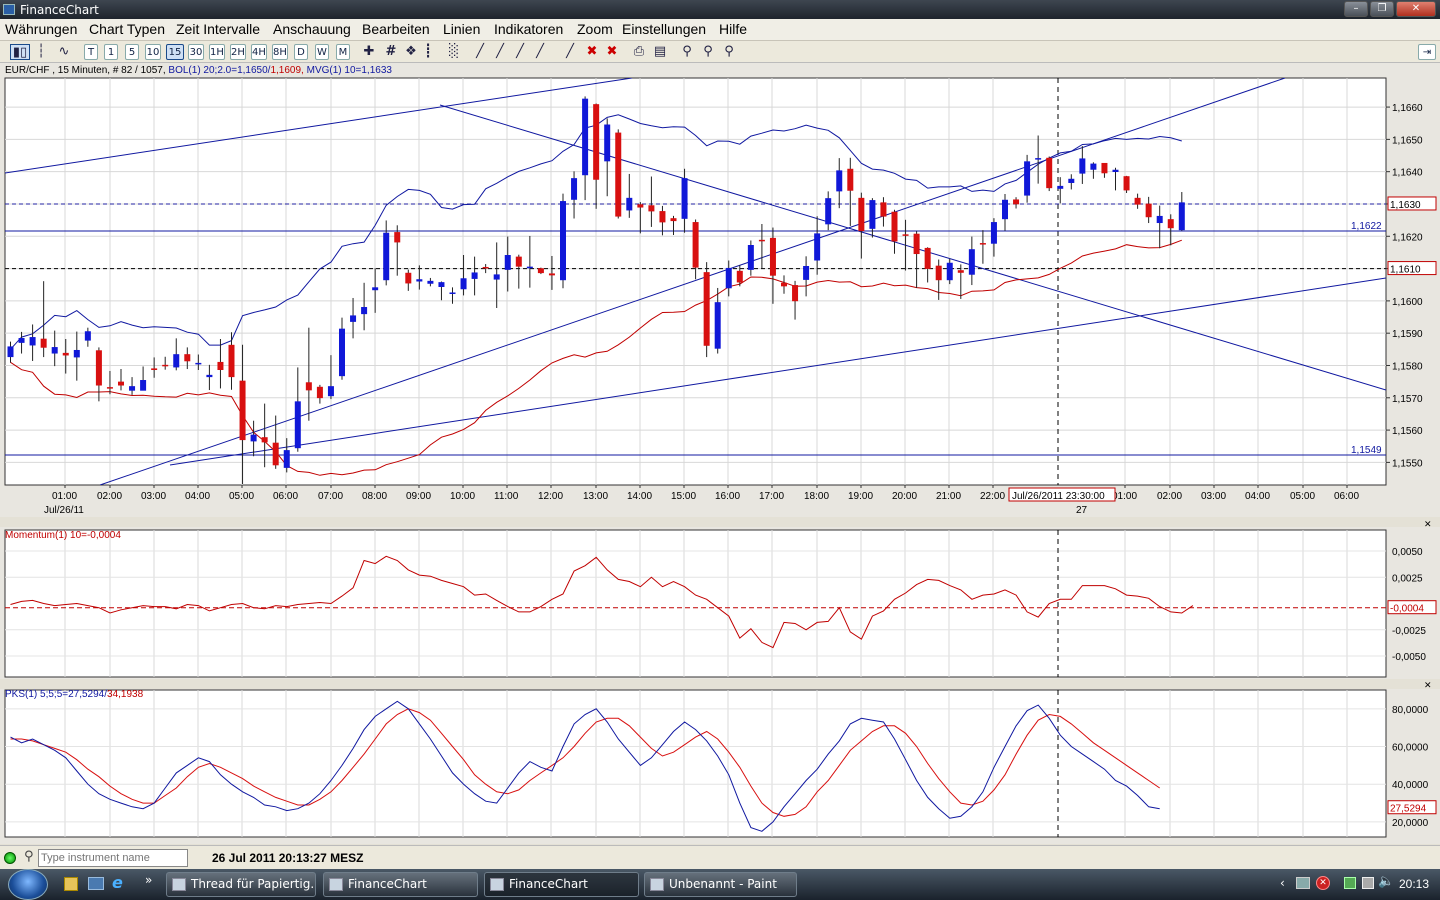 This screenshot has height=900, width=1440. What do you see at coordinates (111, 52) in the screenshot?
I see `interval-1: 1` at bounding box center [111, 52].